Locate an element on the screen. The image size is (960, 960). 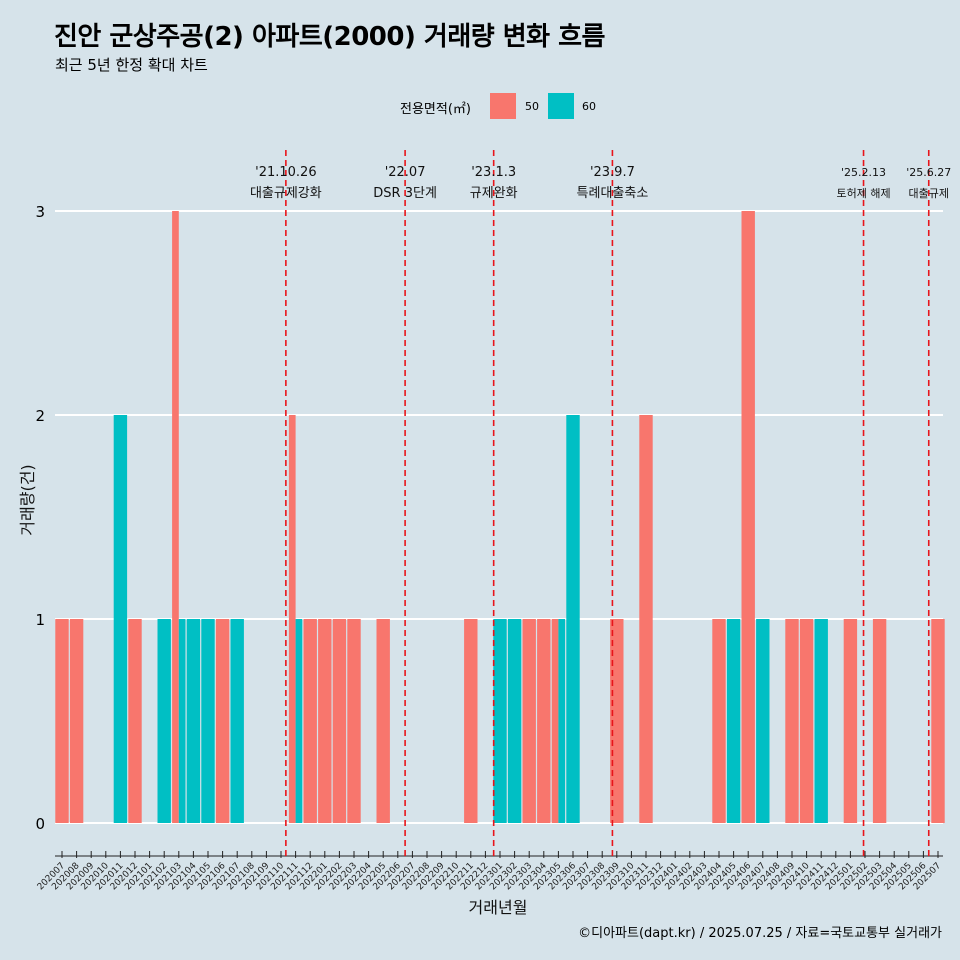
event-description-label: 특례대출축소 is located at coordinates (613, 193).